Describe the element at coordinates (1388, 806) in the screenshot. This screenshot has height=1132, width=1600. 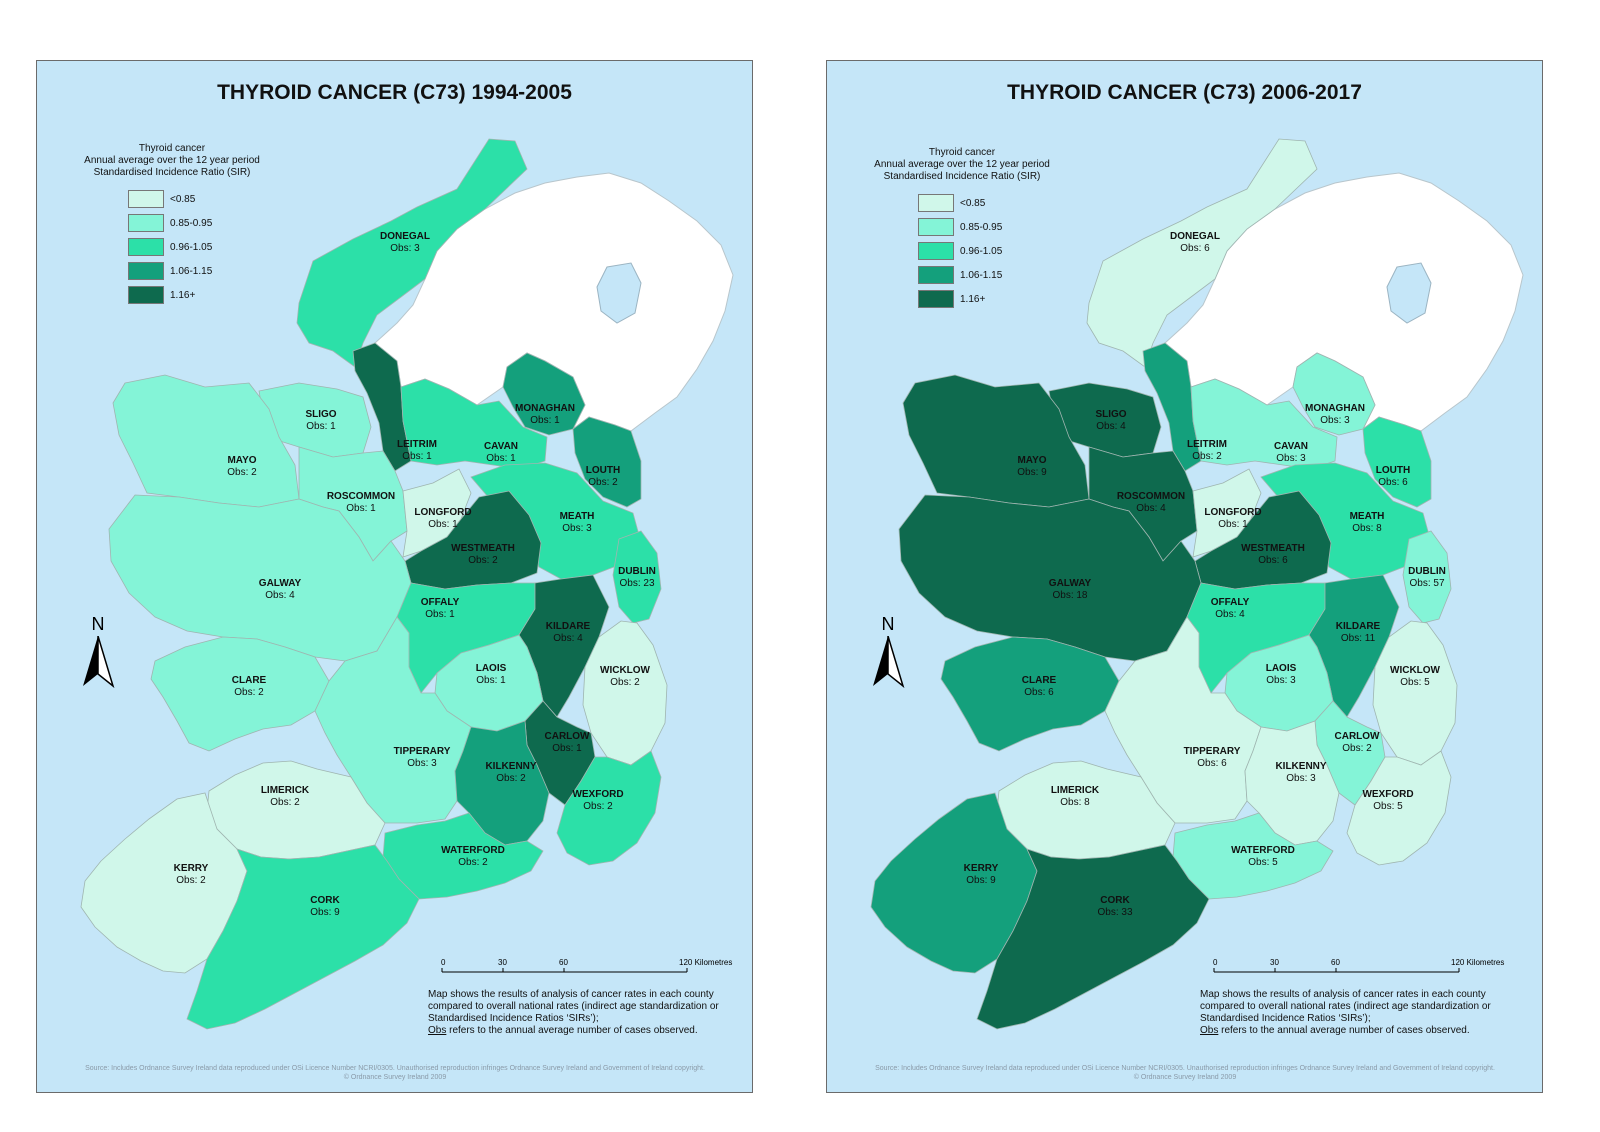
I see `county-obs: Obs: 5` at that location.